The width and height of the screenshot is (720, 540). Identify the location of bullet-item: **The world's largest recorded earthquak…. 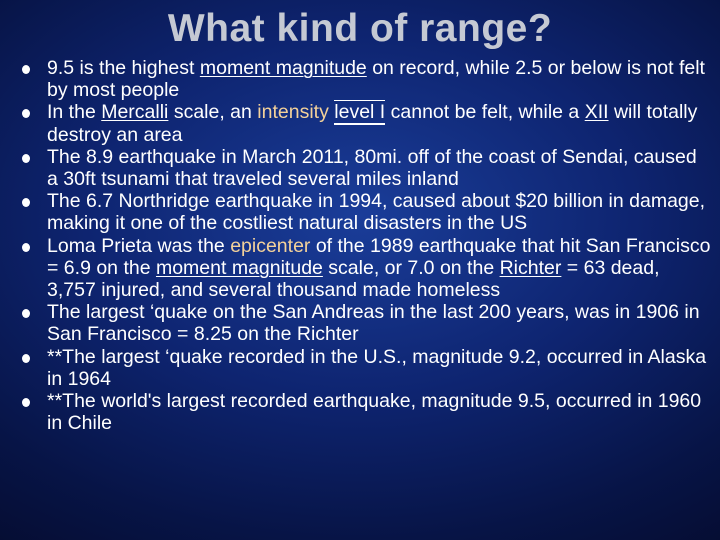
(367, 412).